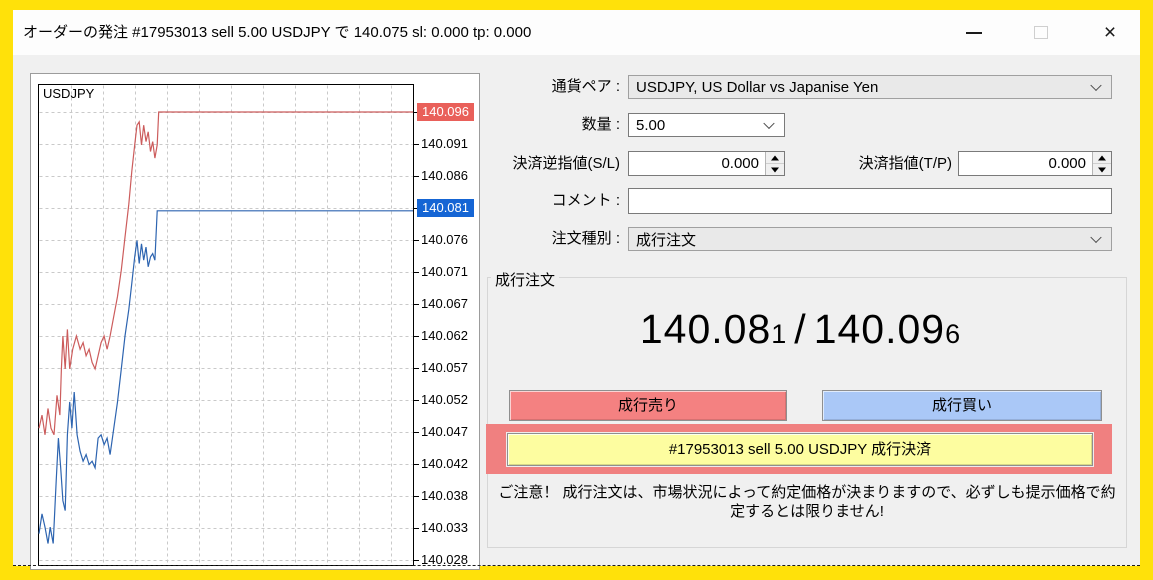 The height and width of the screenshot is (580, 1153). I want to click on minimize-icon, so click(974, 33).